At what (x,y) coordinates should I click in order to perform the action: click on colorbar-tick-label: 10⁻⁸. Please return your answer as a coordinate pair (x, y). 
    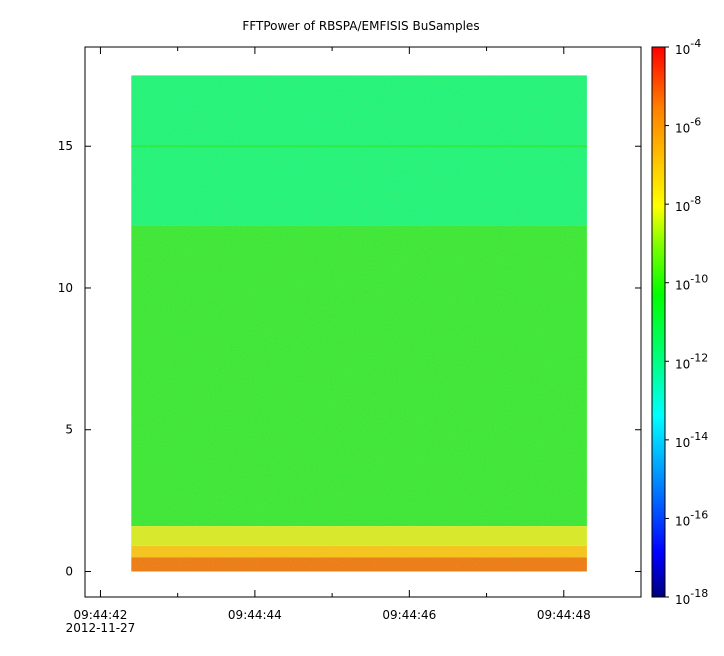
    Looking at the image, I should click on (688, 204).